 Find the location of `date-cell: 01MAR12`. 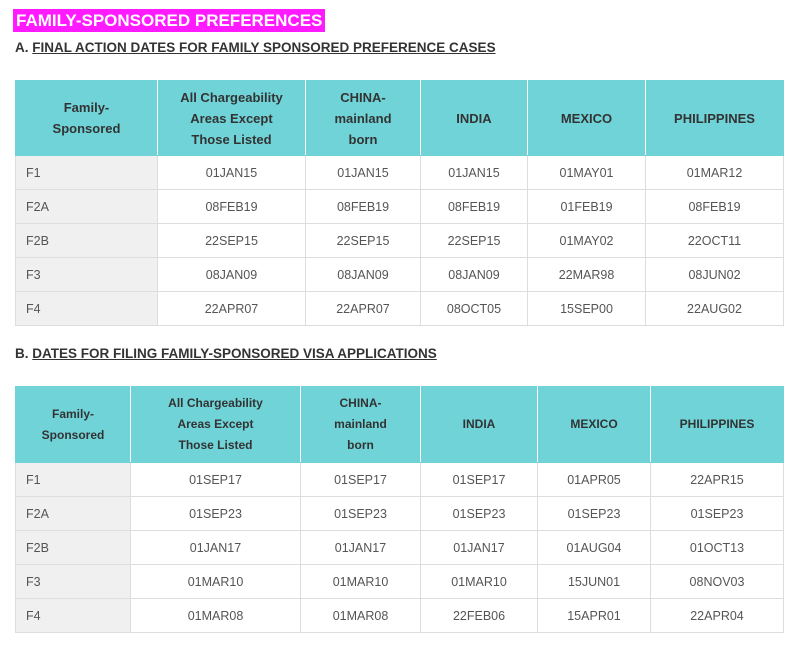

date-cell: 01MAR12 is located at coordinates (714, 172).